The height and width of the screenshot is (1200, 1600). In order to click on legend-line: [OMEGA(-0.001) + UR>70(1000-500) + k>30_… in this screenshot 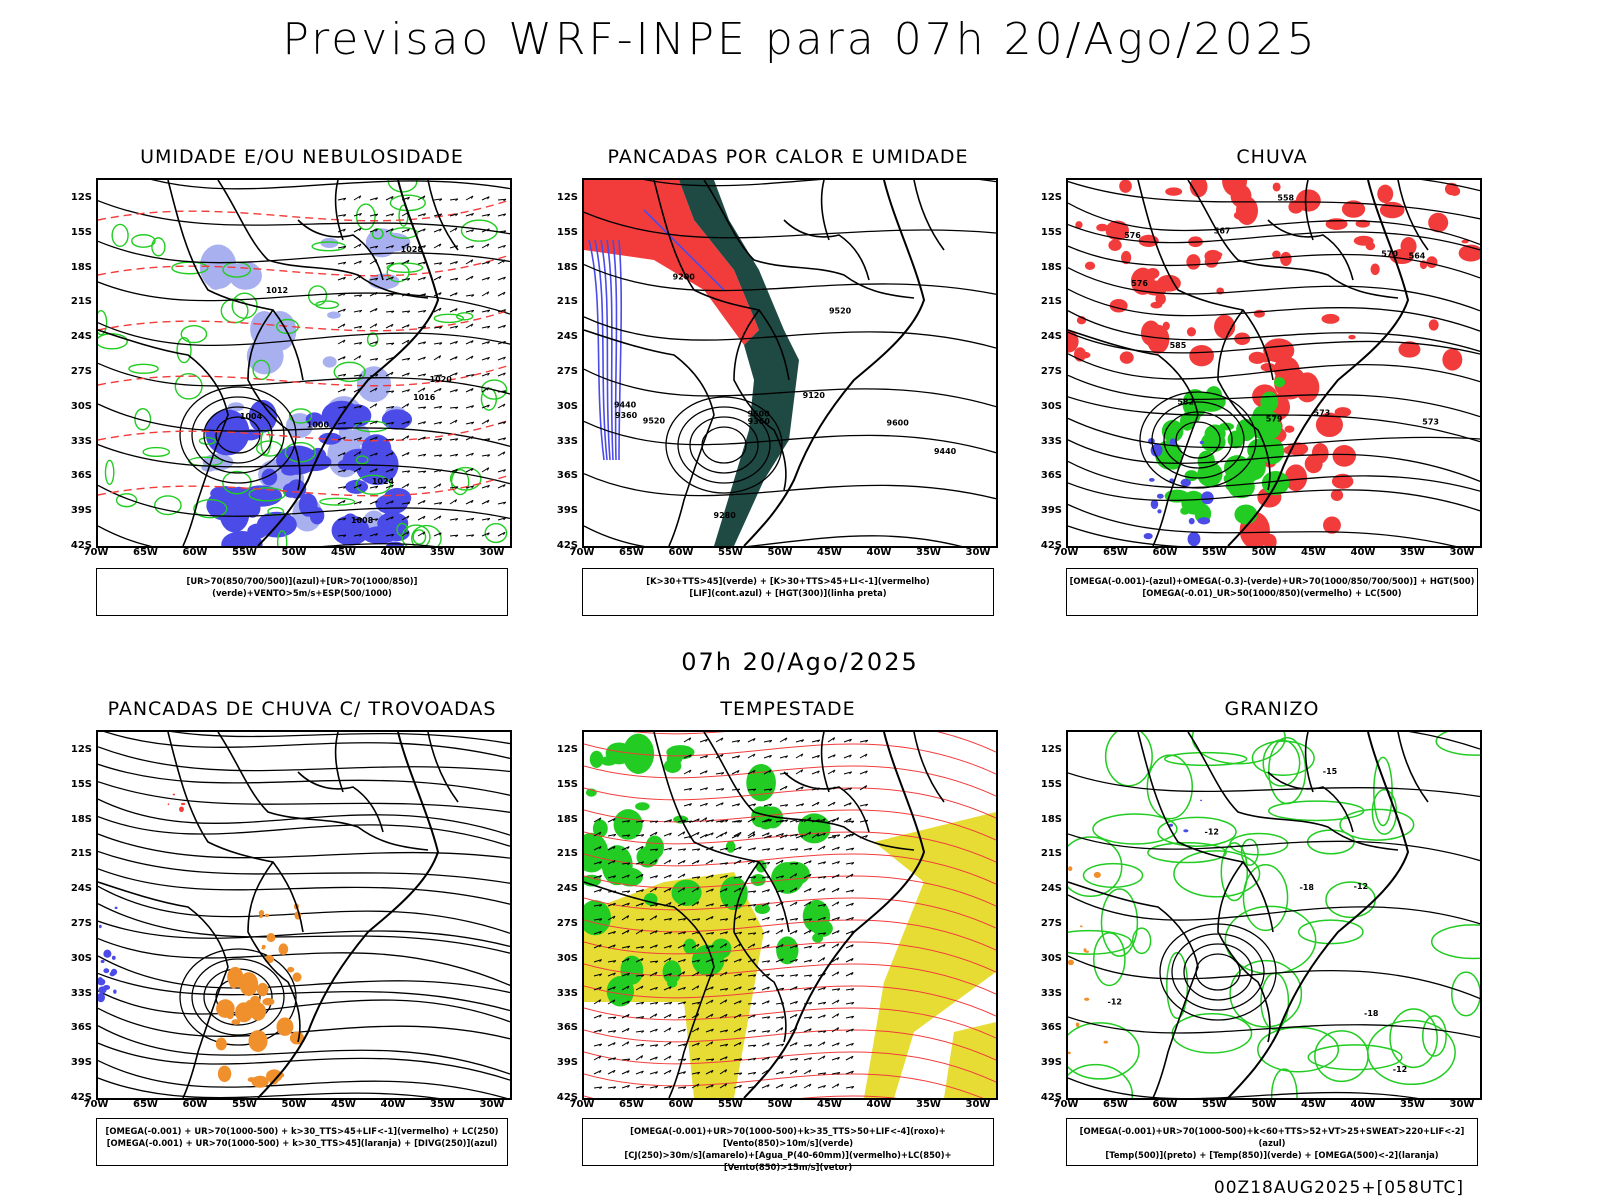, I will do `click(302, 1131)`.